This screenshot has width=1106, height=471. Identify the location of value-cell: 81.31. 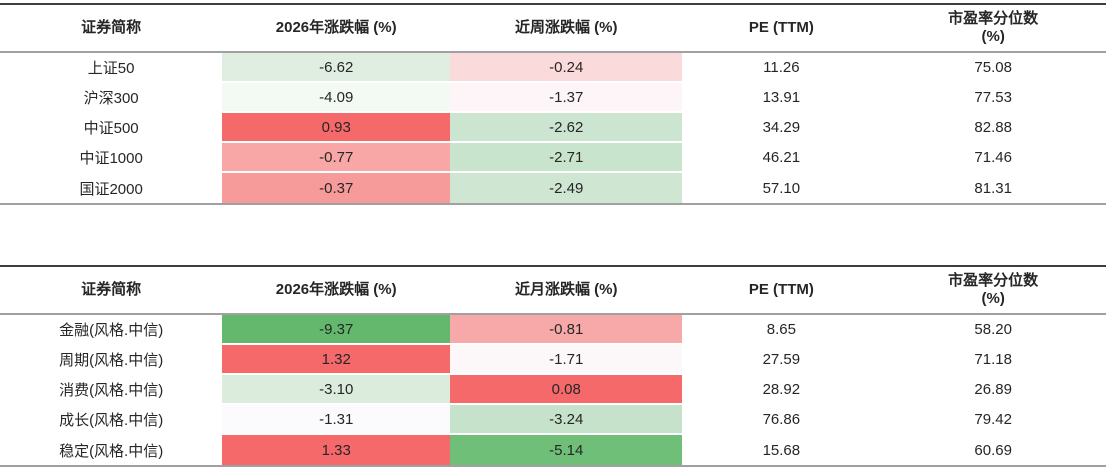
(993, 188).